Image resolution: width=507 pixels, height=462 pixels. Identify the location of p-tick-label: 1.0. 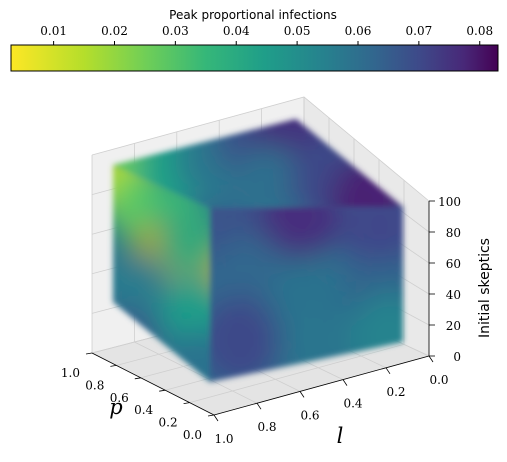
(70, 373).